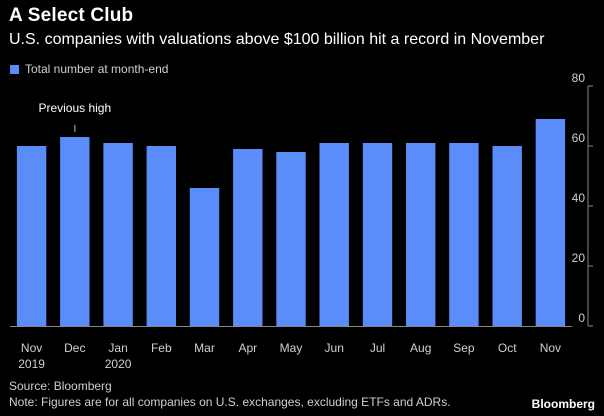 The width and height of the screenshot is (604, 416). I want to click on x-tick-label: May, so click(291, 348).